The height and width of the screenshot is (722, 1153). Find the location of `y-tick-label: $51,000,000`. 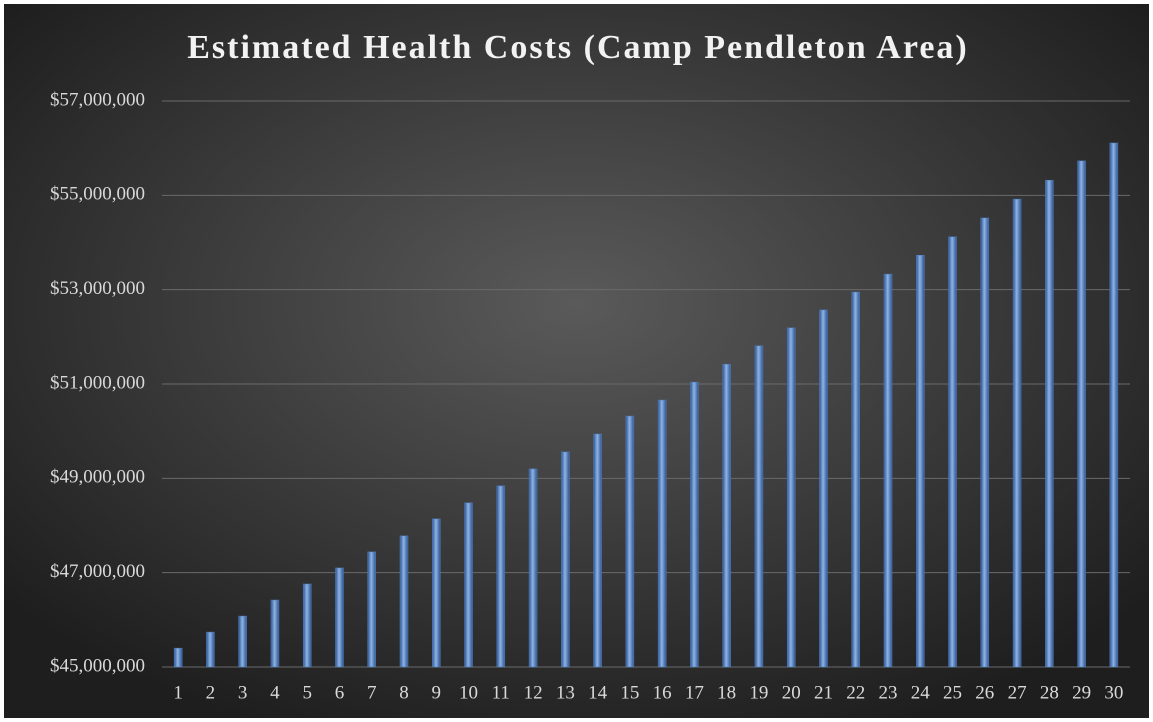

y-tick-label: $51,000,000 is located at coordinates (97, 382).